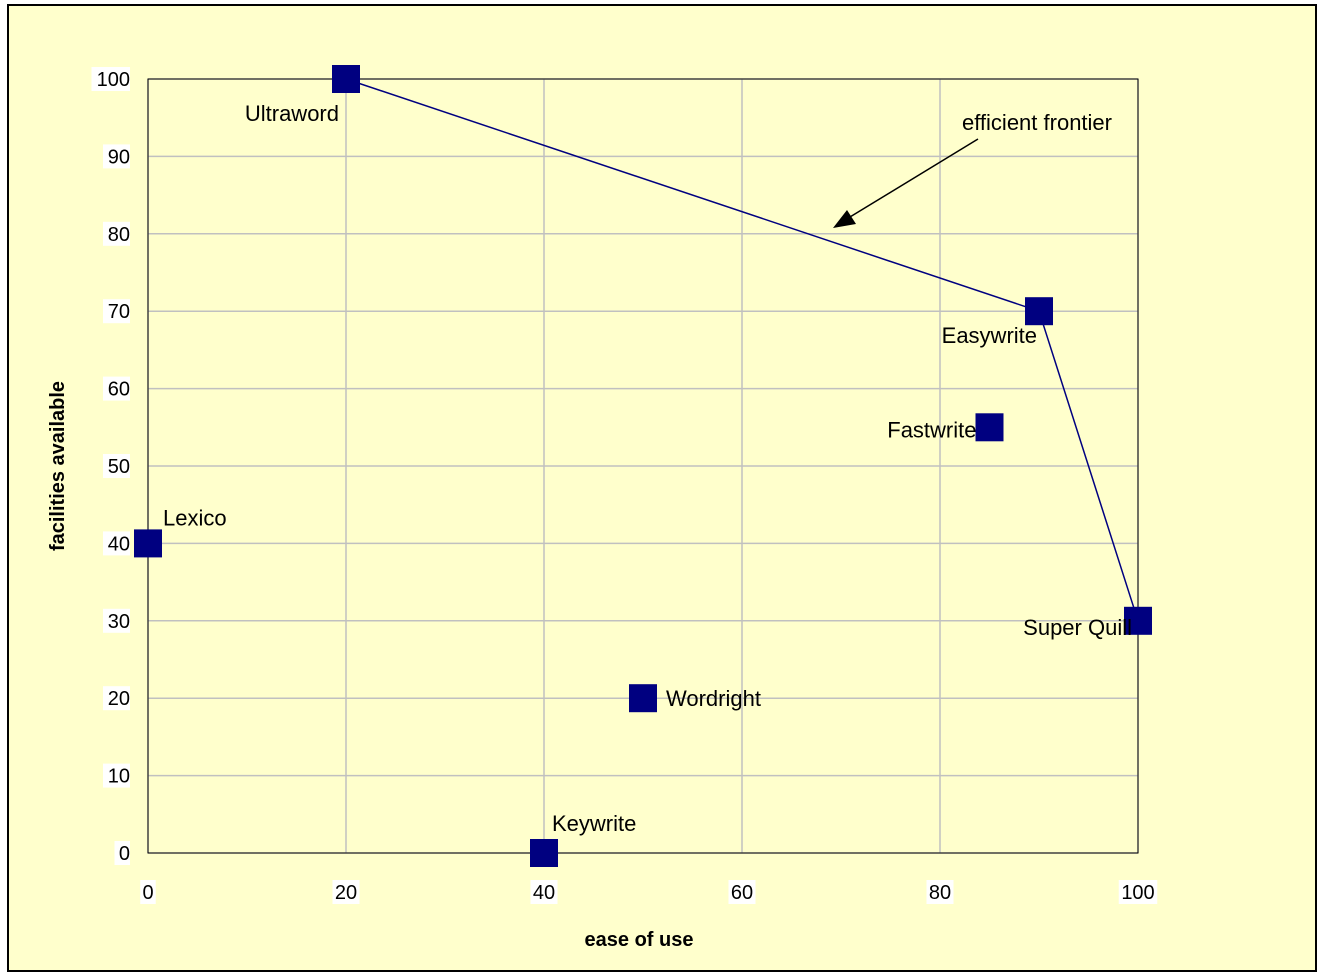 Image resolution: width=1324 pixels, height=978 pixels. I want to click on frontier-annotation: efficient frontier, so click(972, 169).